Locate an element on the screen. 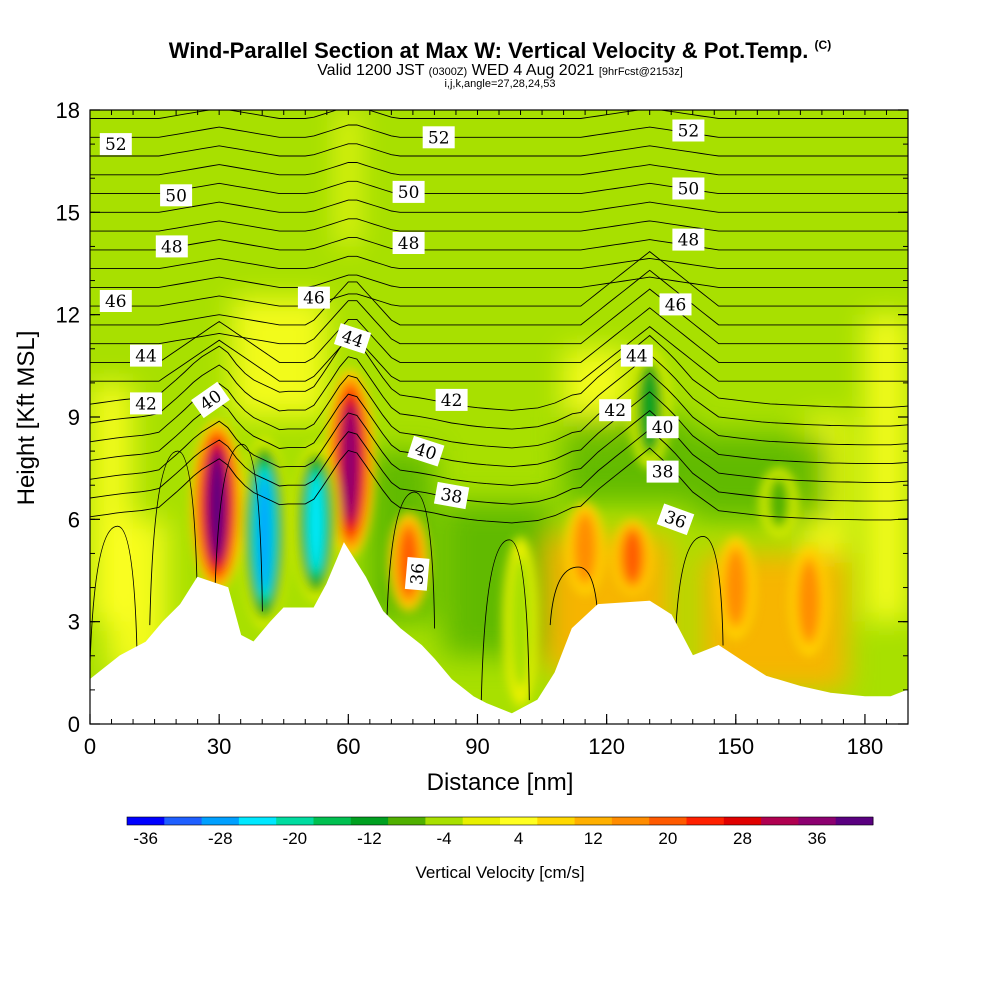 The width and height of the screenshot is (1000, 1000). y-tick-label: 0 is located at coordinates (74, 724).